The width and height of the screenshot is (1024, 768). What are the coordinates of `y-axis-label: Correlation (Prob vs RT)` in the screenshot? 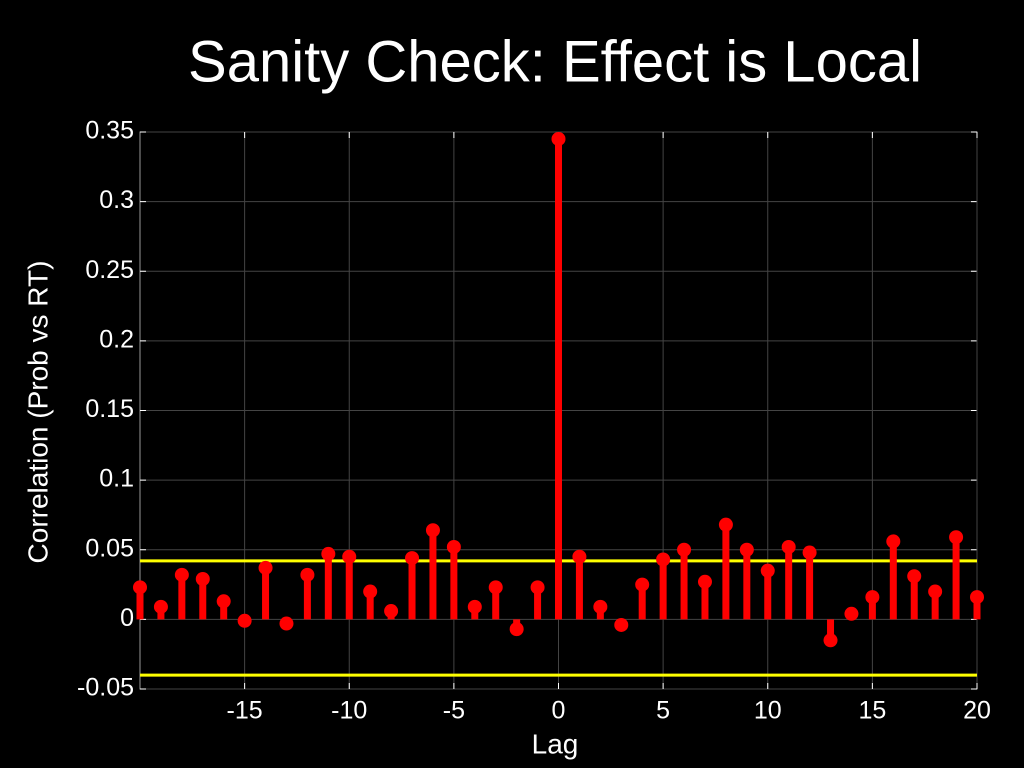 It's located at (37, 412).